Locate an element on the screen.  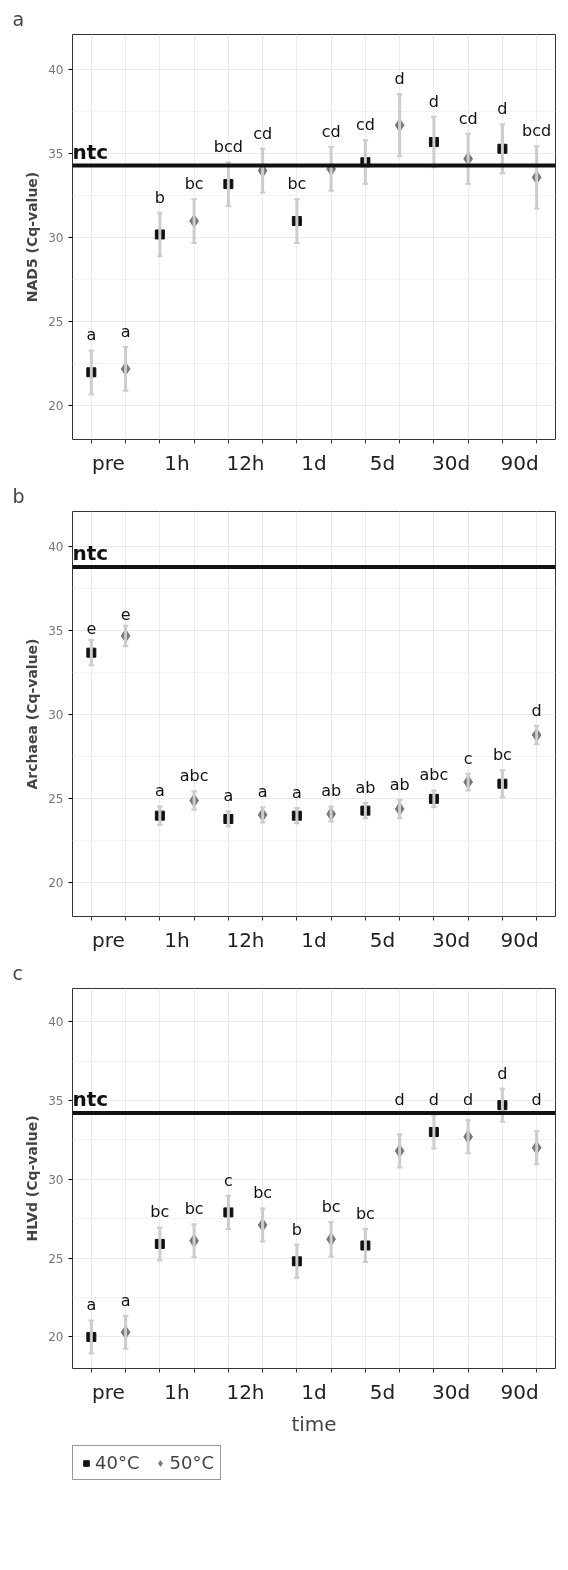
y-axis-title: HLVd (Cq-value) is located at coordinates (32, 1178).